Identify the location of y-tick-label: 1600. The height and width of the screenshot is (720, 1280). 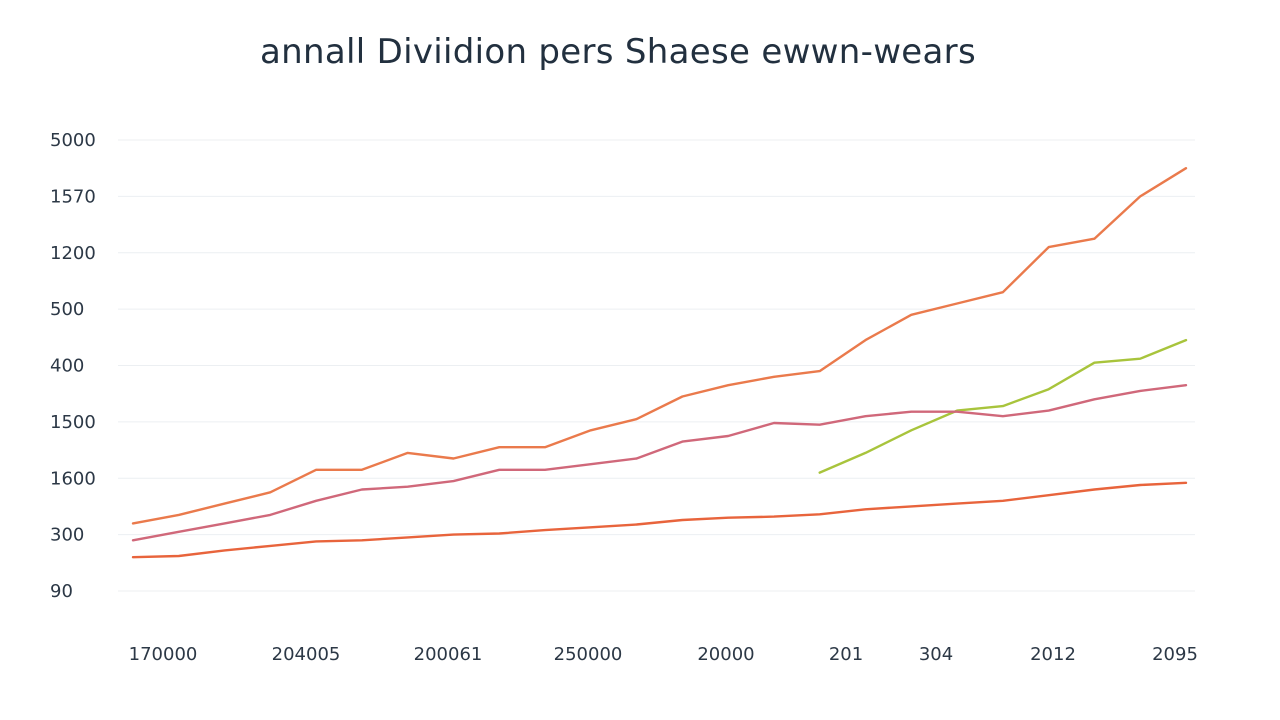
(73, 478).